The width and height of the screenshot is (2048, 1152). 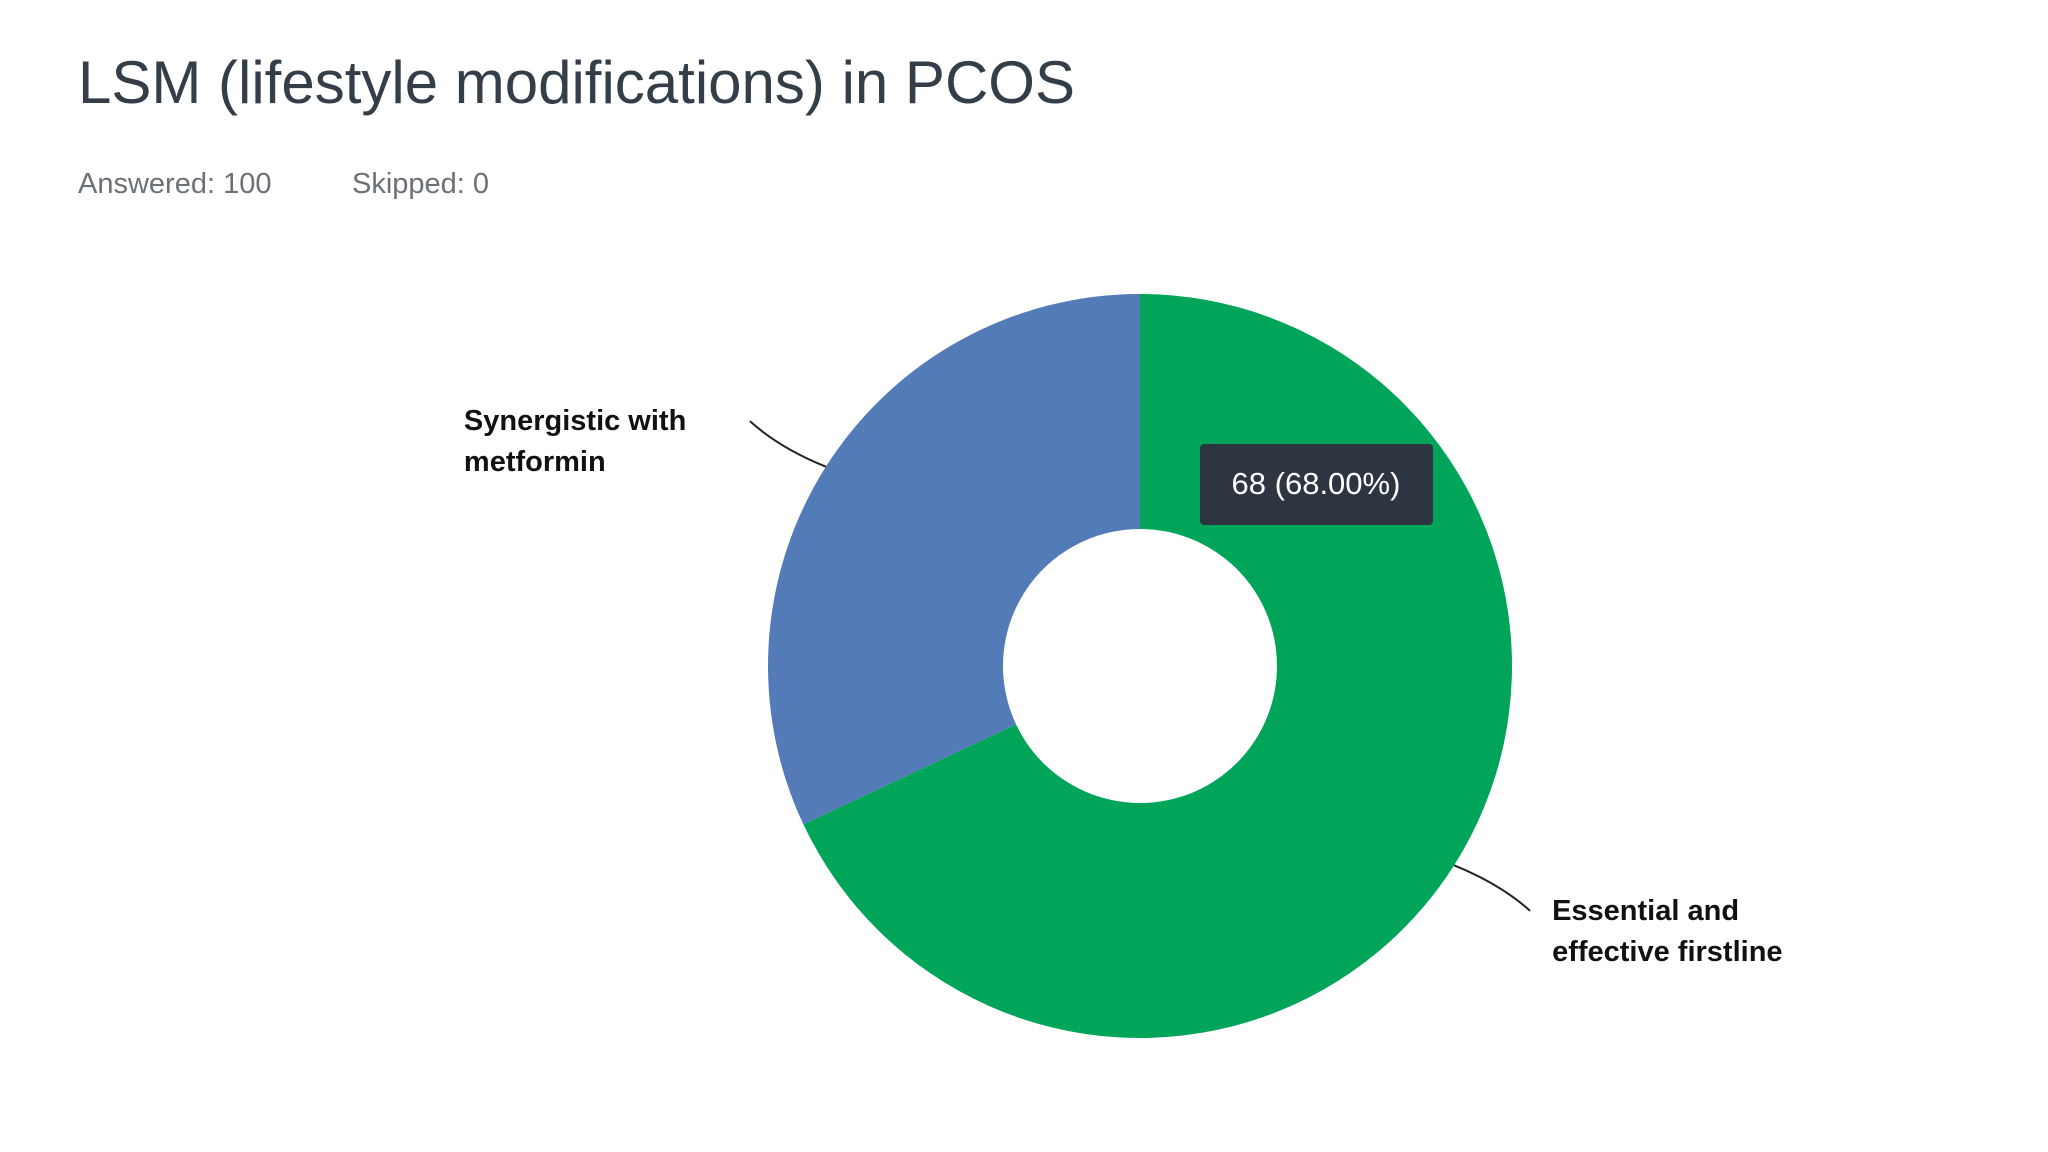 What do you see at coordinates (1667, 931) in the screenshot?
I see `slice-label: Essential and effective firstline` at bounding box center [1667, 931].